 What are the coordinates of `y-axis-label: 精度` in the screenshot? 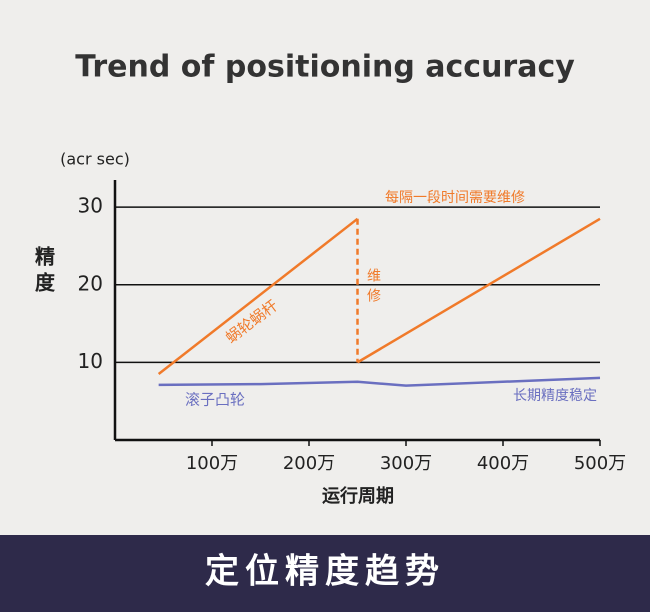 It's located at (44, 271).